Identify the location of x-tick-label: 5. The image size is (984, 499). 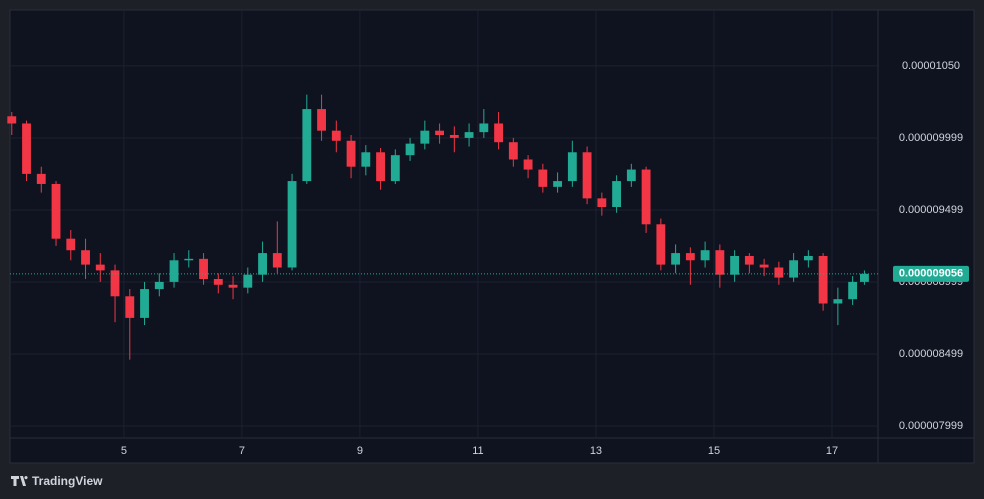
(124, 451).